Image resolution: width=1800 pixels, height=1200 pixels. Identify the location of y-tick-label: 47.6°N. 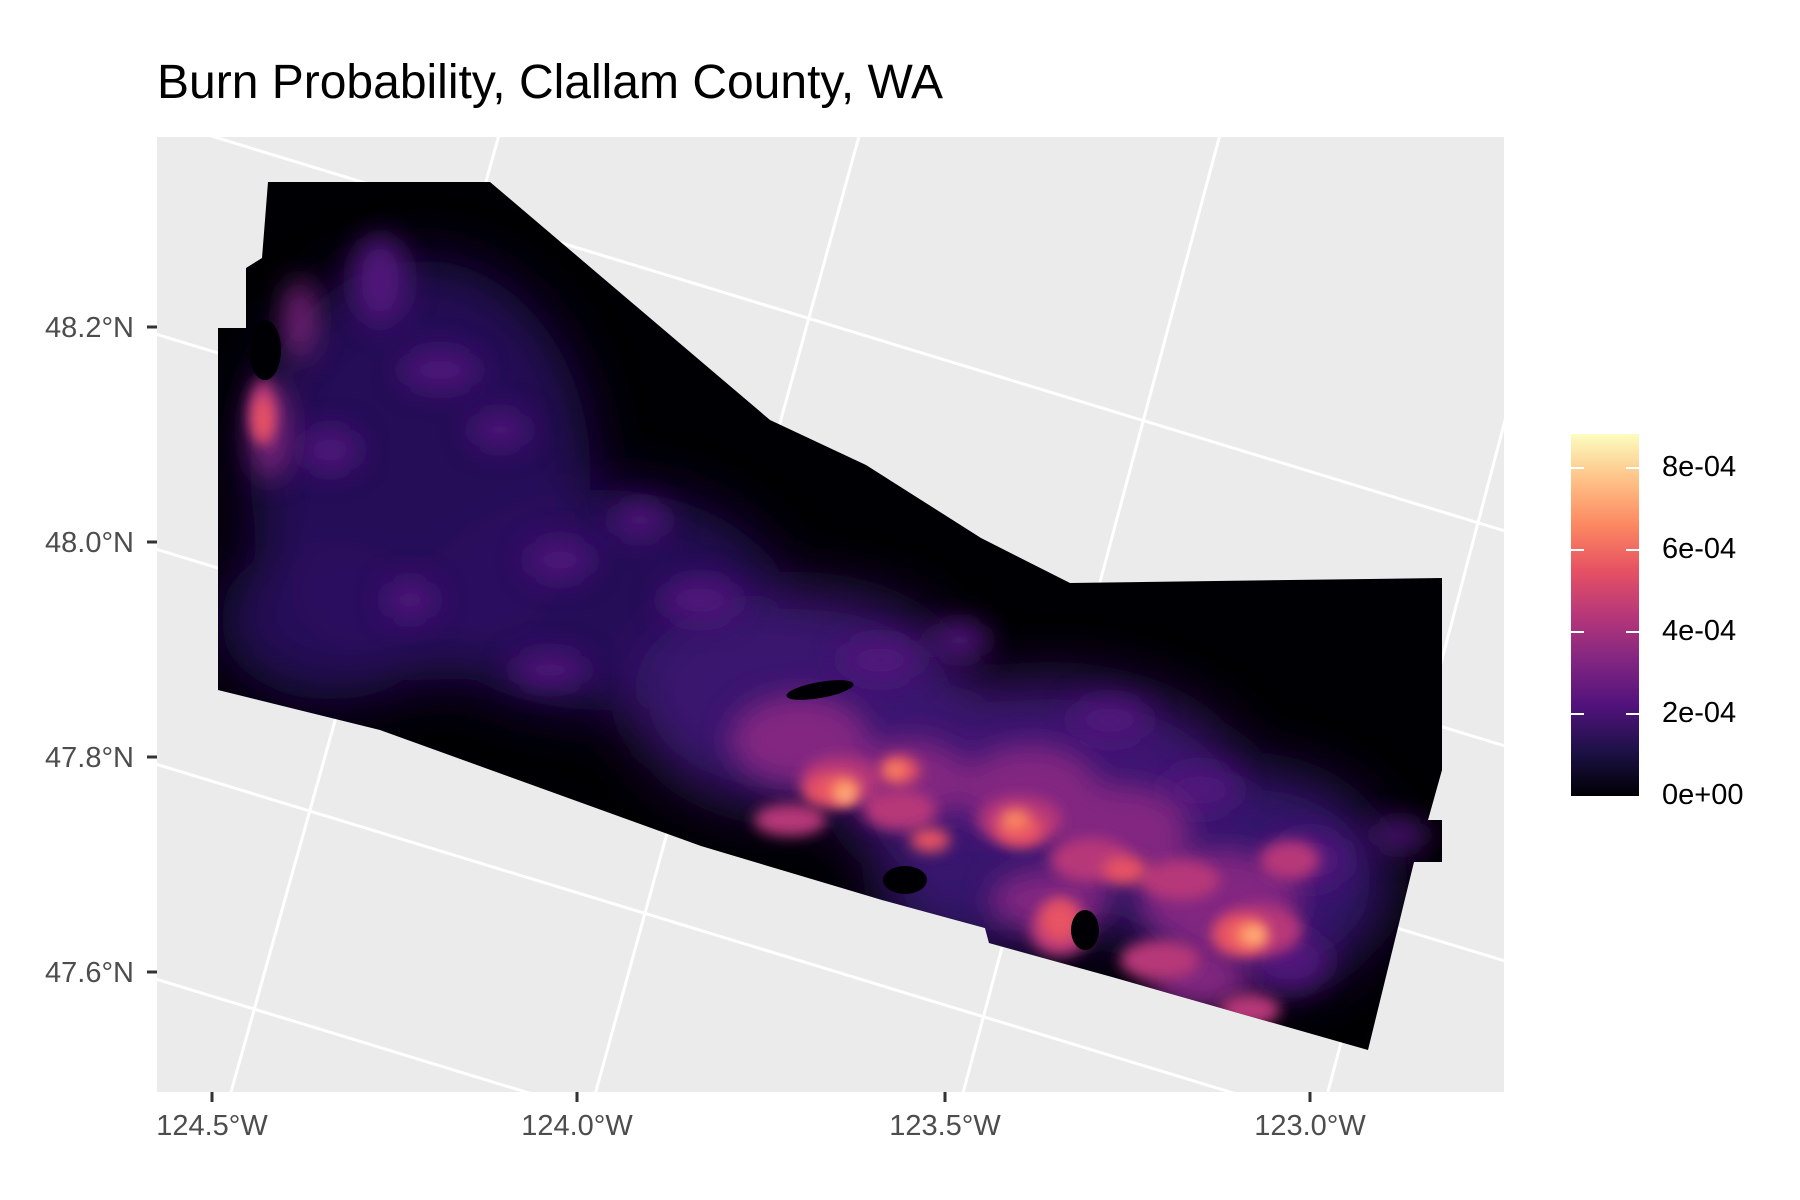
(89, 973).